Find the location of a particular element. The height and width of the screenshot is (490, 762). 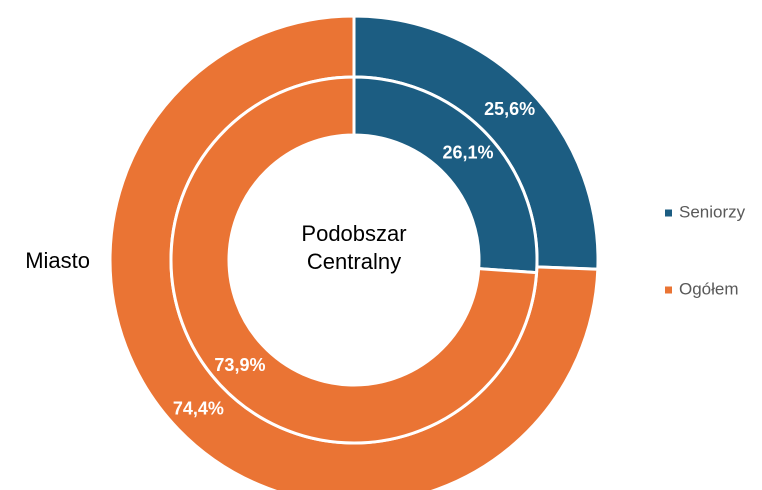

data-label: 73,9% is located at coordinates (239, 365).